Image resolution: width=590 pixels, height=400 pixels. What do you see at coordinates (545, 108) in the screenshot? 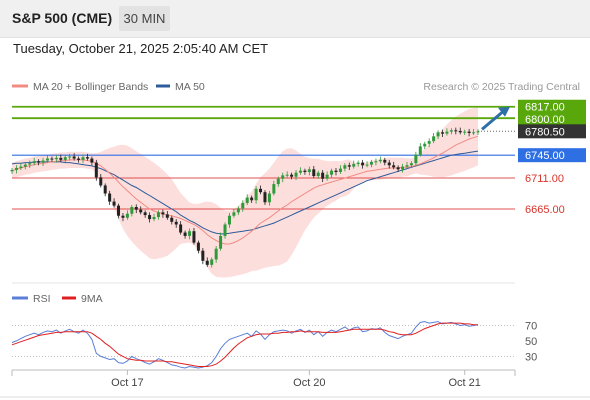
I see `price-level-label: 6817.00` at bounding box center [545, 108].